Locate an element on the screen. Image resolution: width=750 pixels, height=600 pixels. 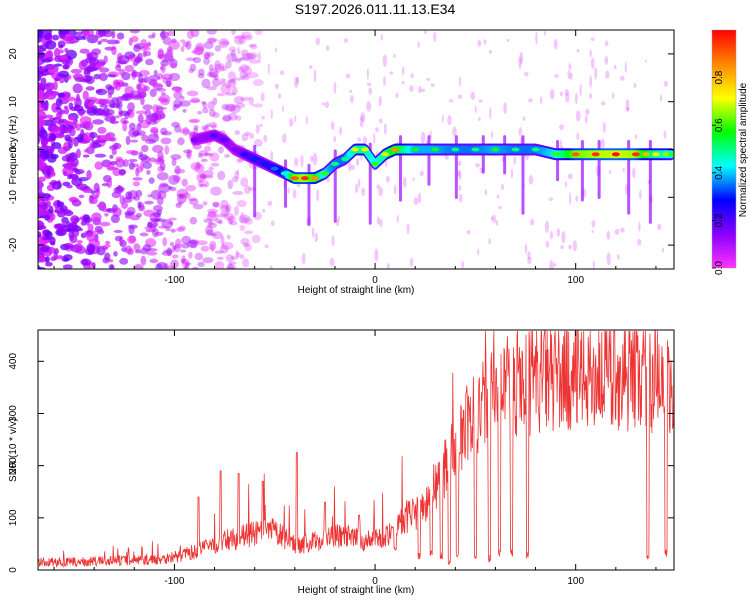
spectrogram-xtick-label: 100 is located at coordinates (575, 280).